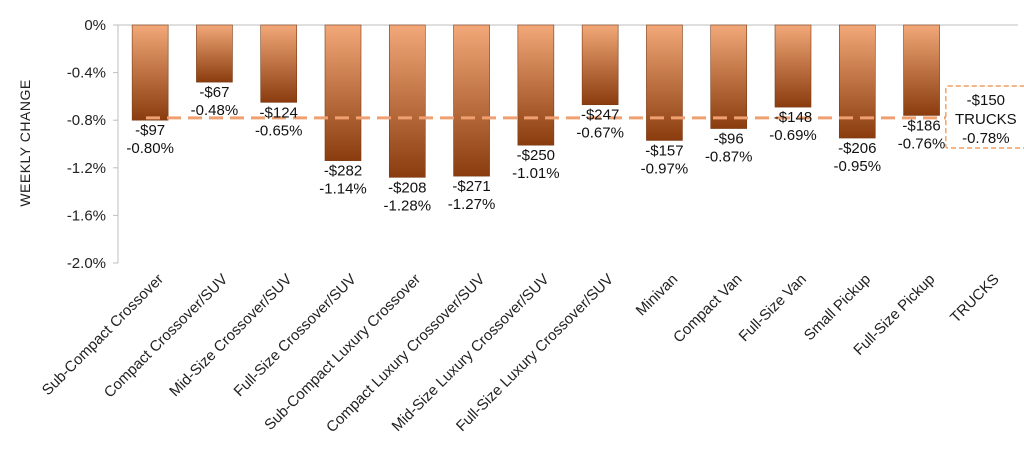  Describe the element at coordinates (664, 150) in the screenshot. I see `data-label-dollar: -$157` at that location.